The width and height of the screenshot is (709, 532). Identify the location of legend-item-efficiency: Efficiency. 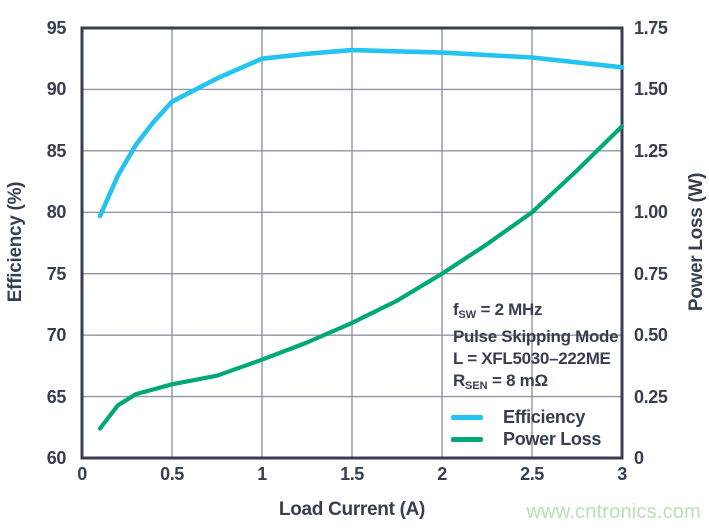
(526, 417).